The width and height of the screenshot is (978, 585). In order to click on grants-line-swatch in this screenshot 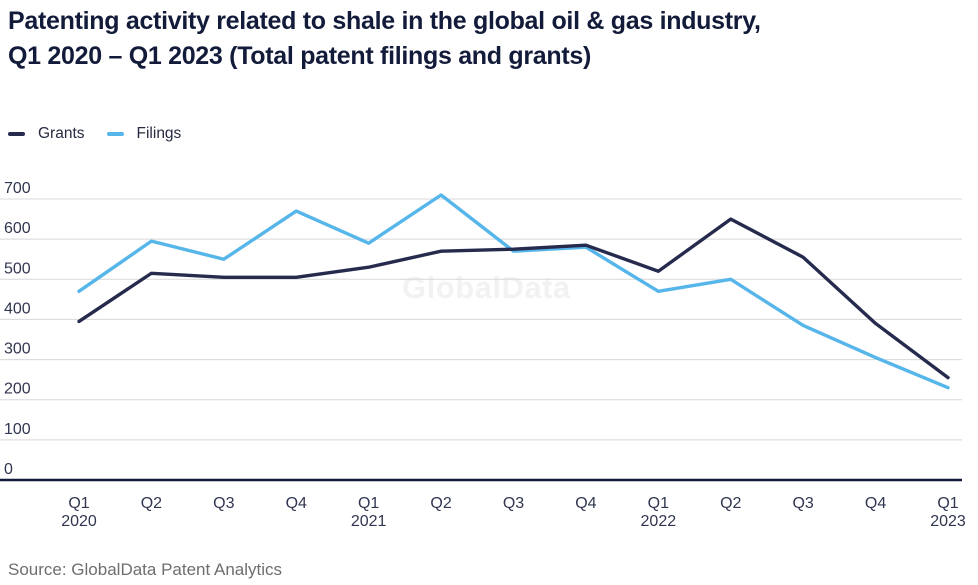, I will do `click(16, 134)`.